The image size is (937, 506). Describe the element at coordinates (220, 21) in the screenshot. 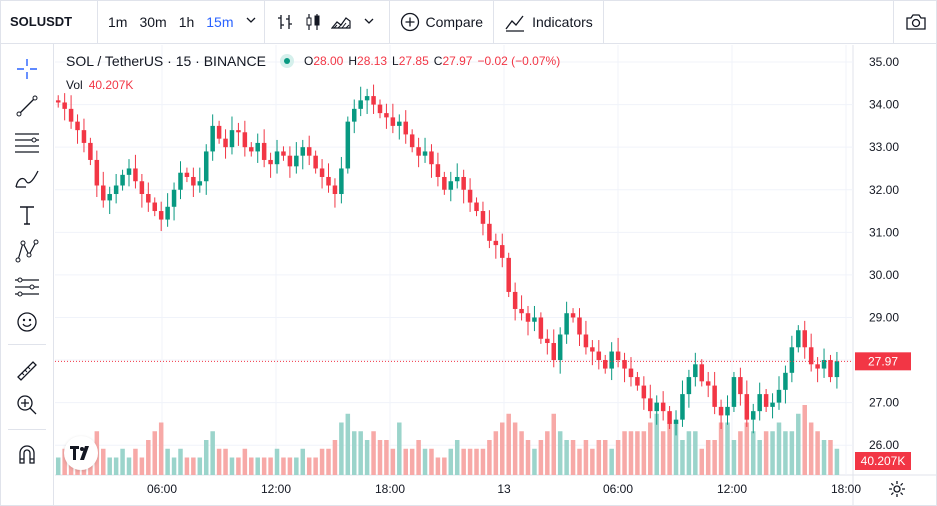

I see `interval-15m: 15m` at that location.